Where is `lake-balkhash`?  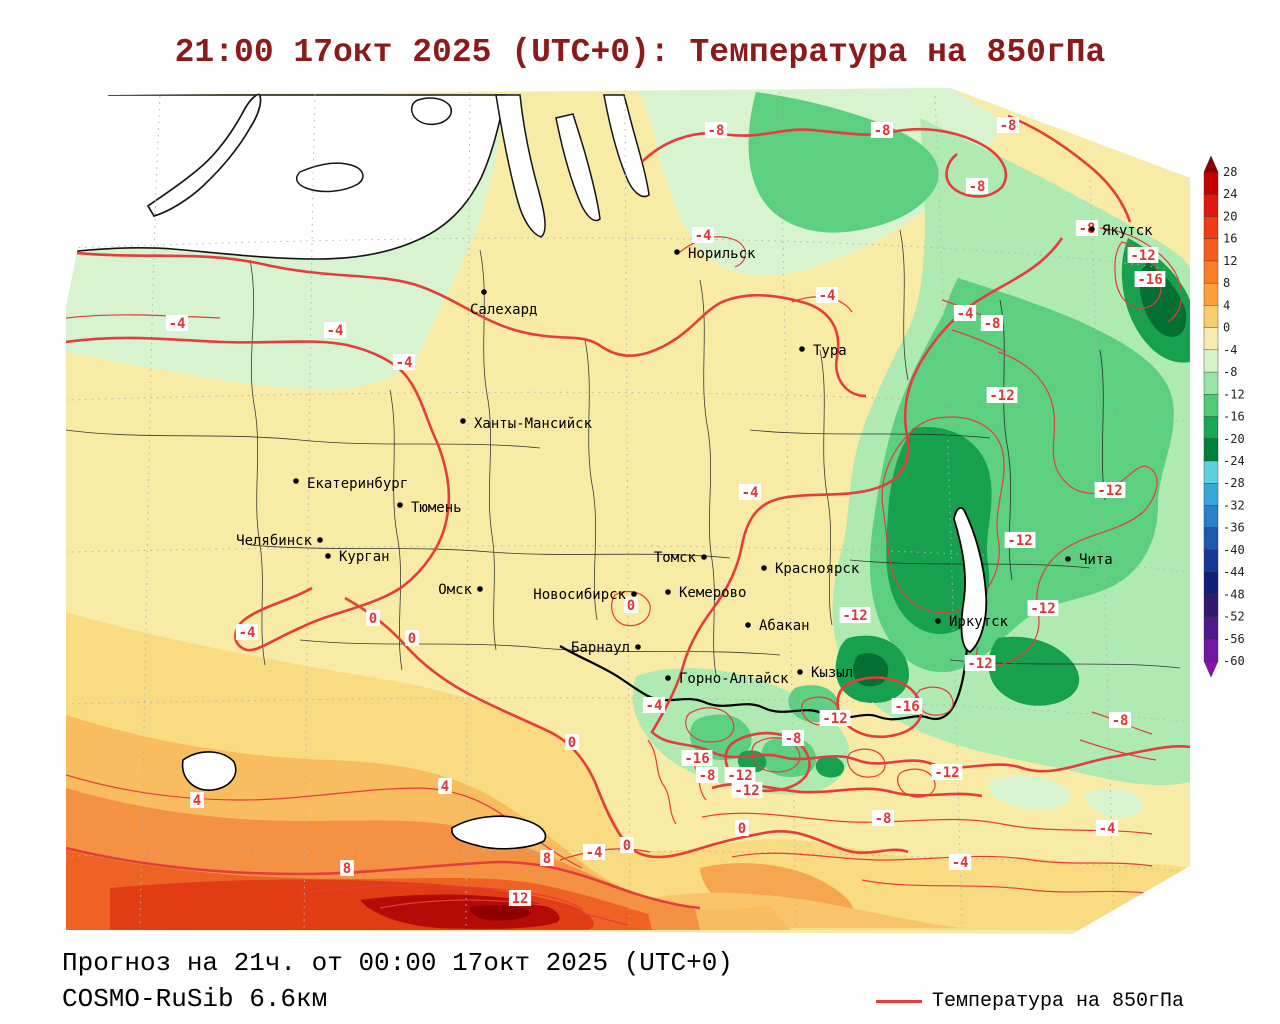
lake-balkhash is located at coordinates (499, 832).